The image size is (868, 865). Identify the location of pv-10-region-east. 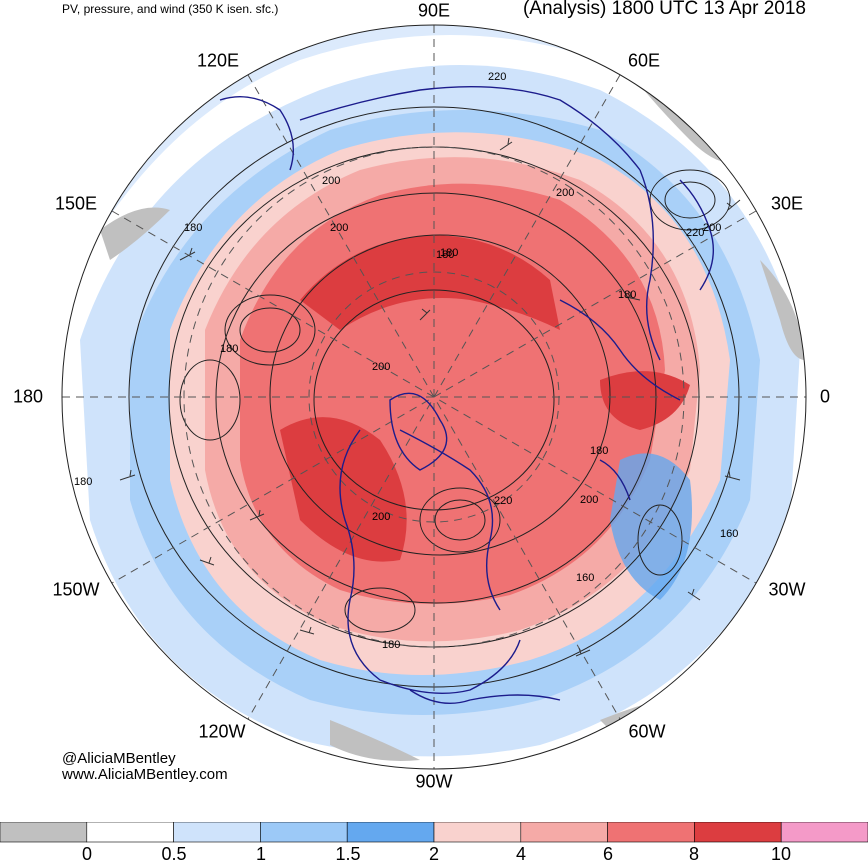
(645, 400).